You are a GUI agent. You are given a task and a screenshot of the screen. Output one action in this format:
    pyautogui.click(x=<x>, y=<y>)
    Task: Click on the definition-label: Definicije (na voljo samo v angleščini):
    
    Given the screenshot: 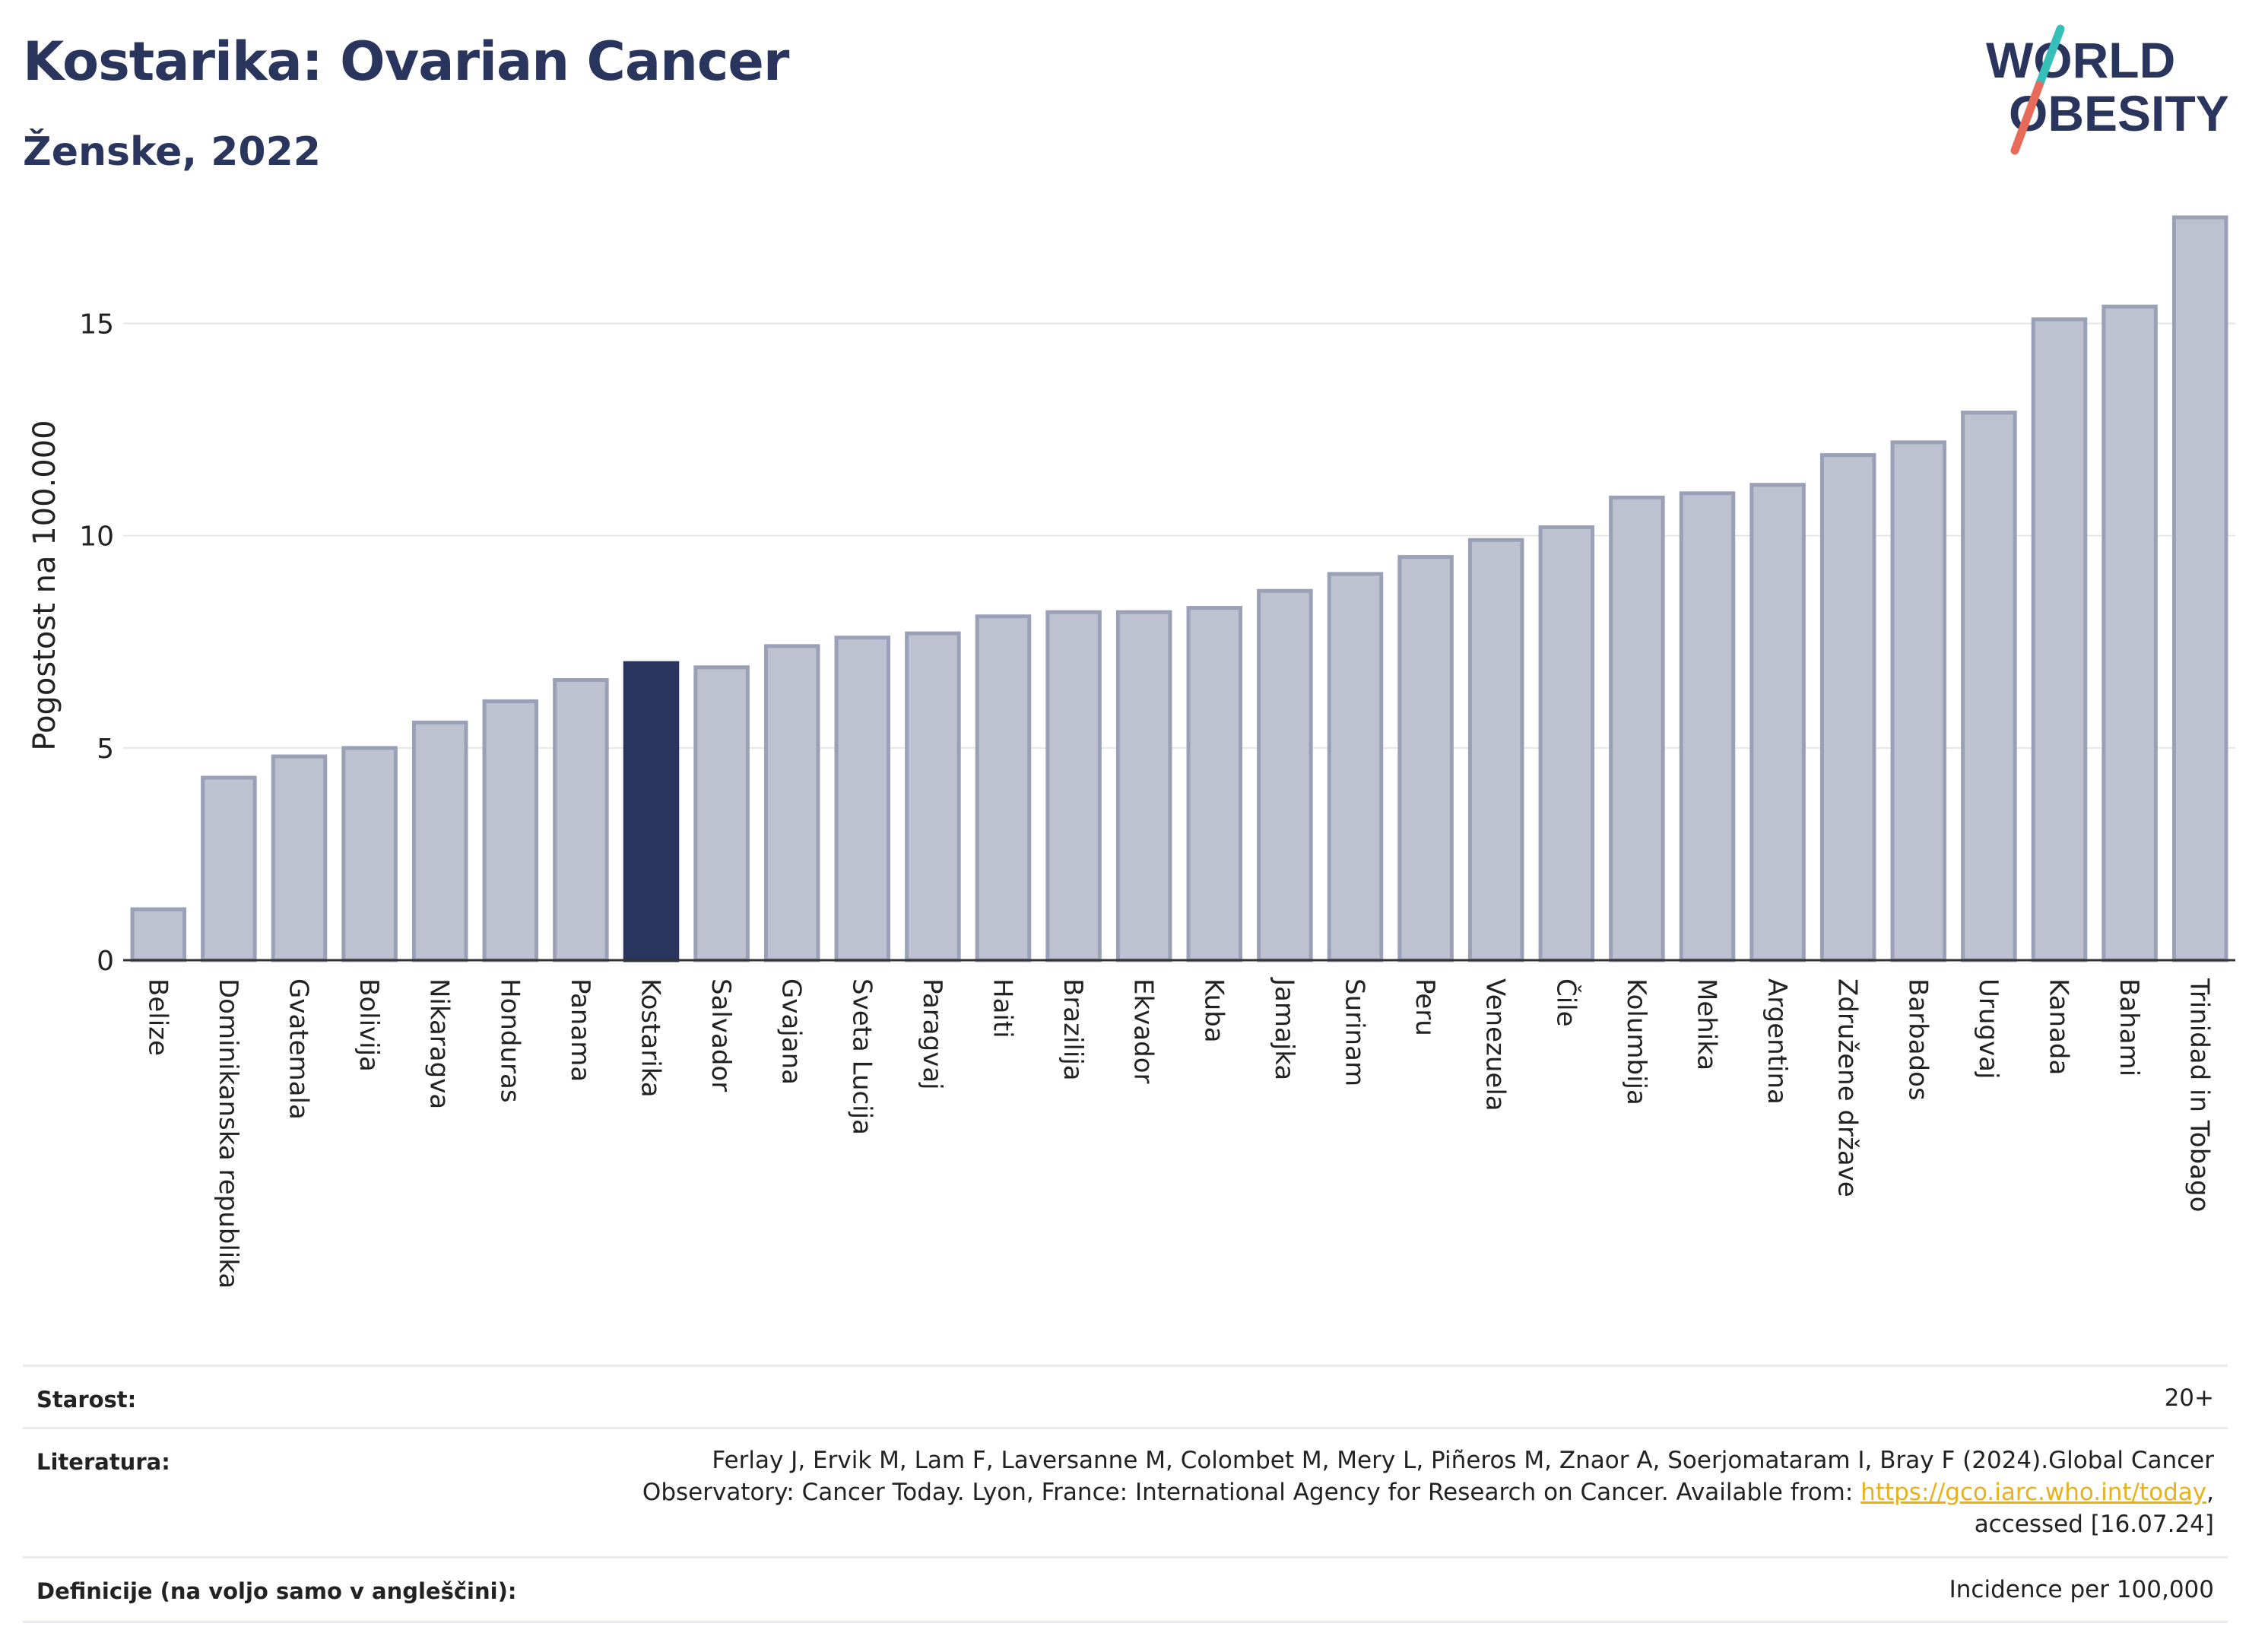 What is the action you would take?
    pyautogui.click(x=276, y=1591)
    